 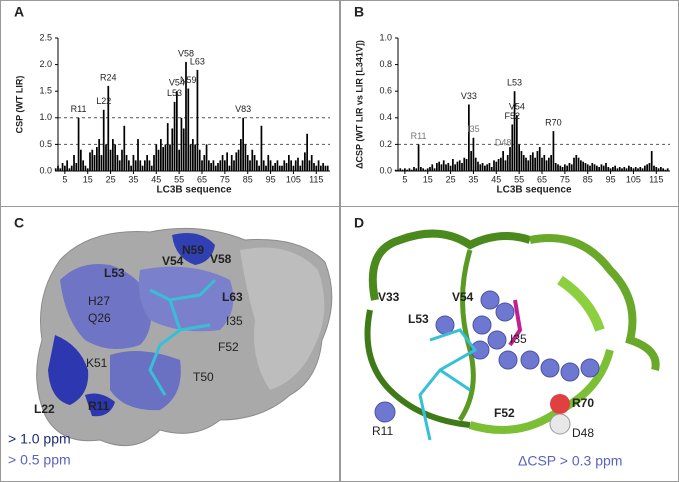 I want to click on x-tick-label: 85, so click(x=588, y=179).